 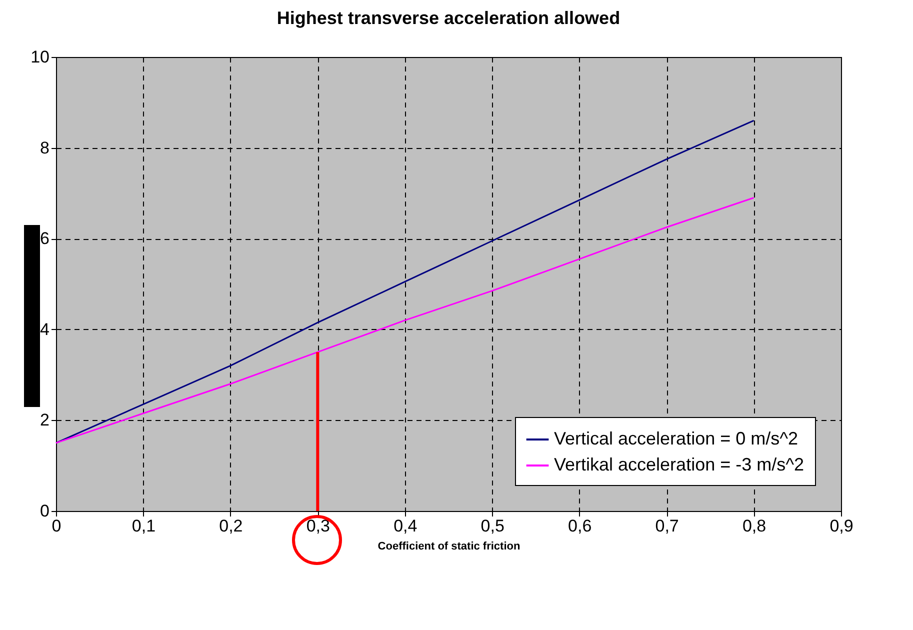 What do you see at coordinates (231, 526) in the screenshot?
I see `x-tick-label: 0,2` at bounding box center [231, 526].